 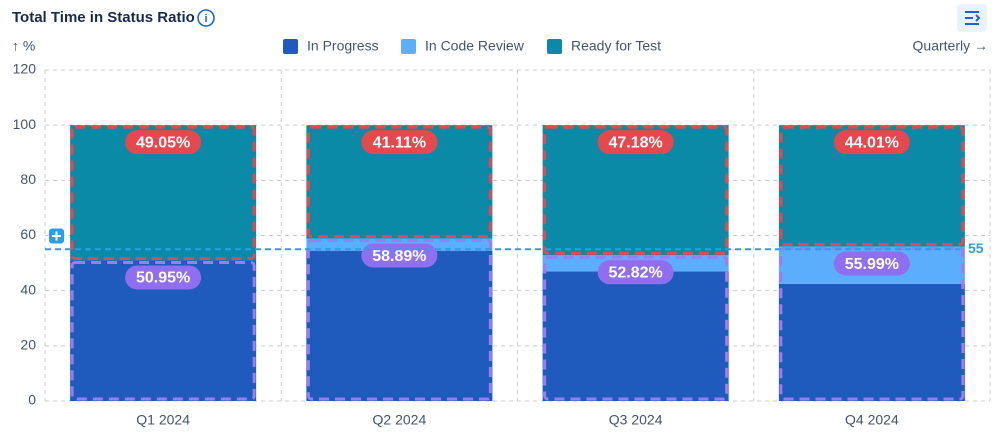 I want to click on y-tick-label: 80, so click(x=28, y=179).